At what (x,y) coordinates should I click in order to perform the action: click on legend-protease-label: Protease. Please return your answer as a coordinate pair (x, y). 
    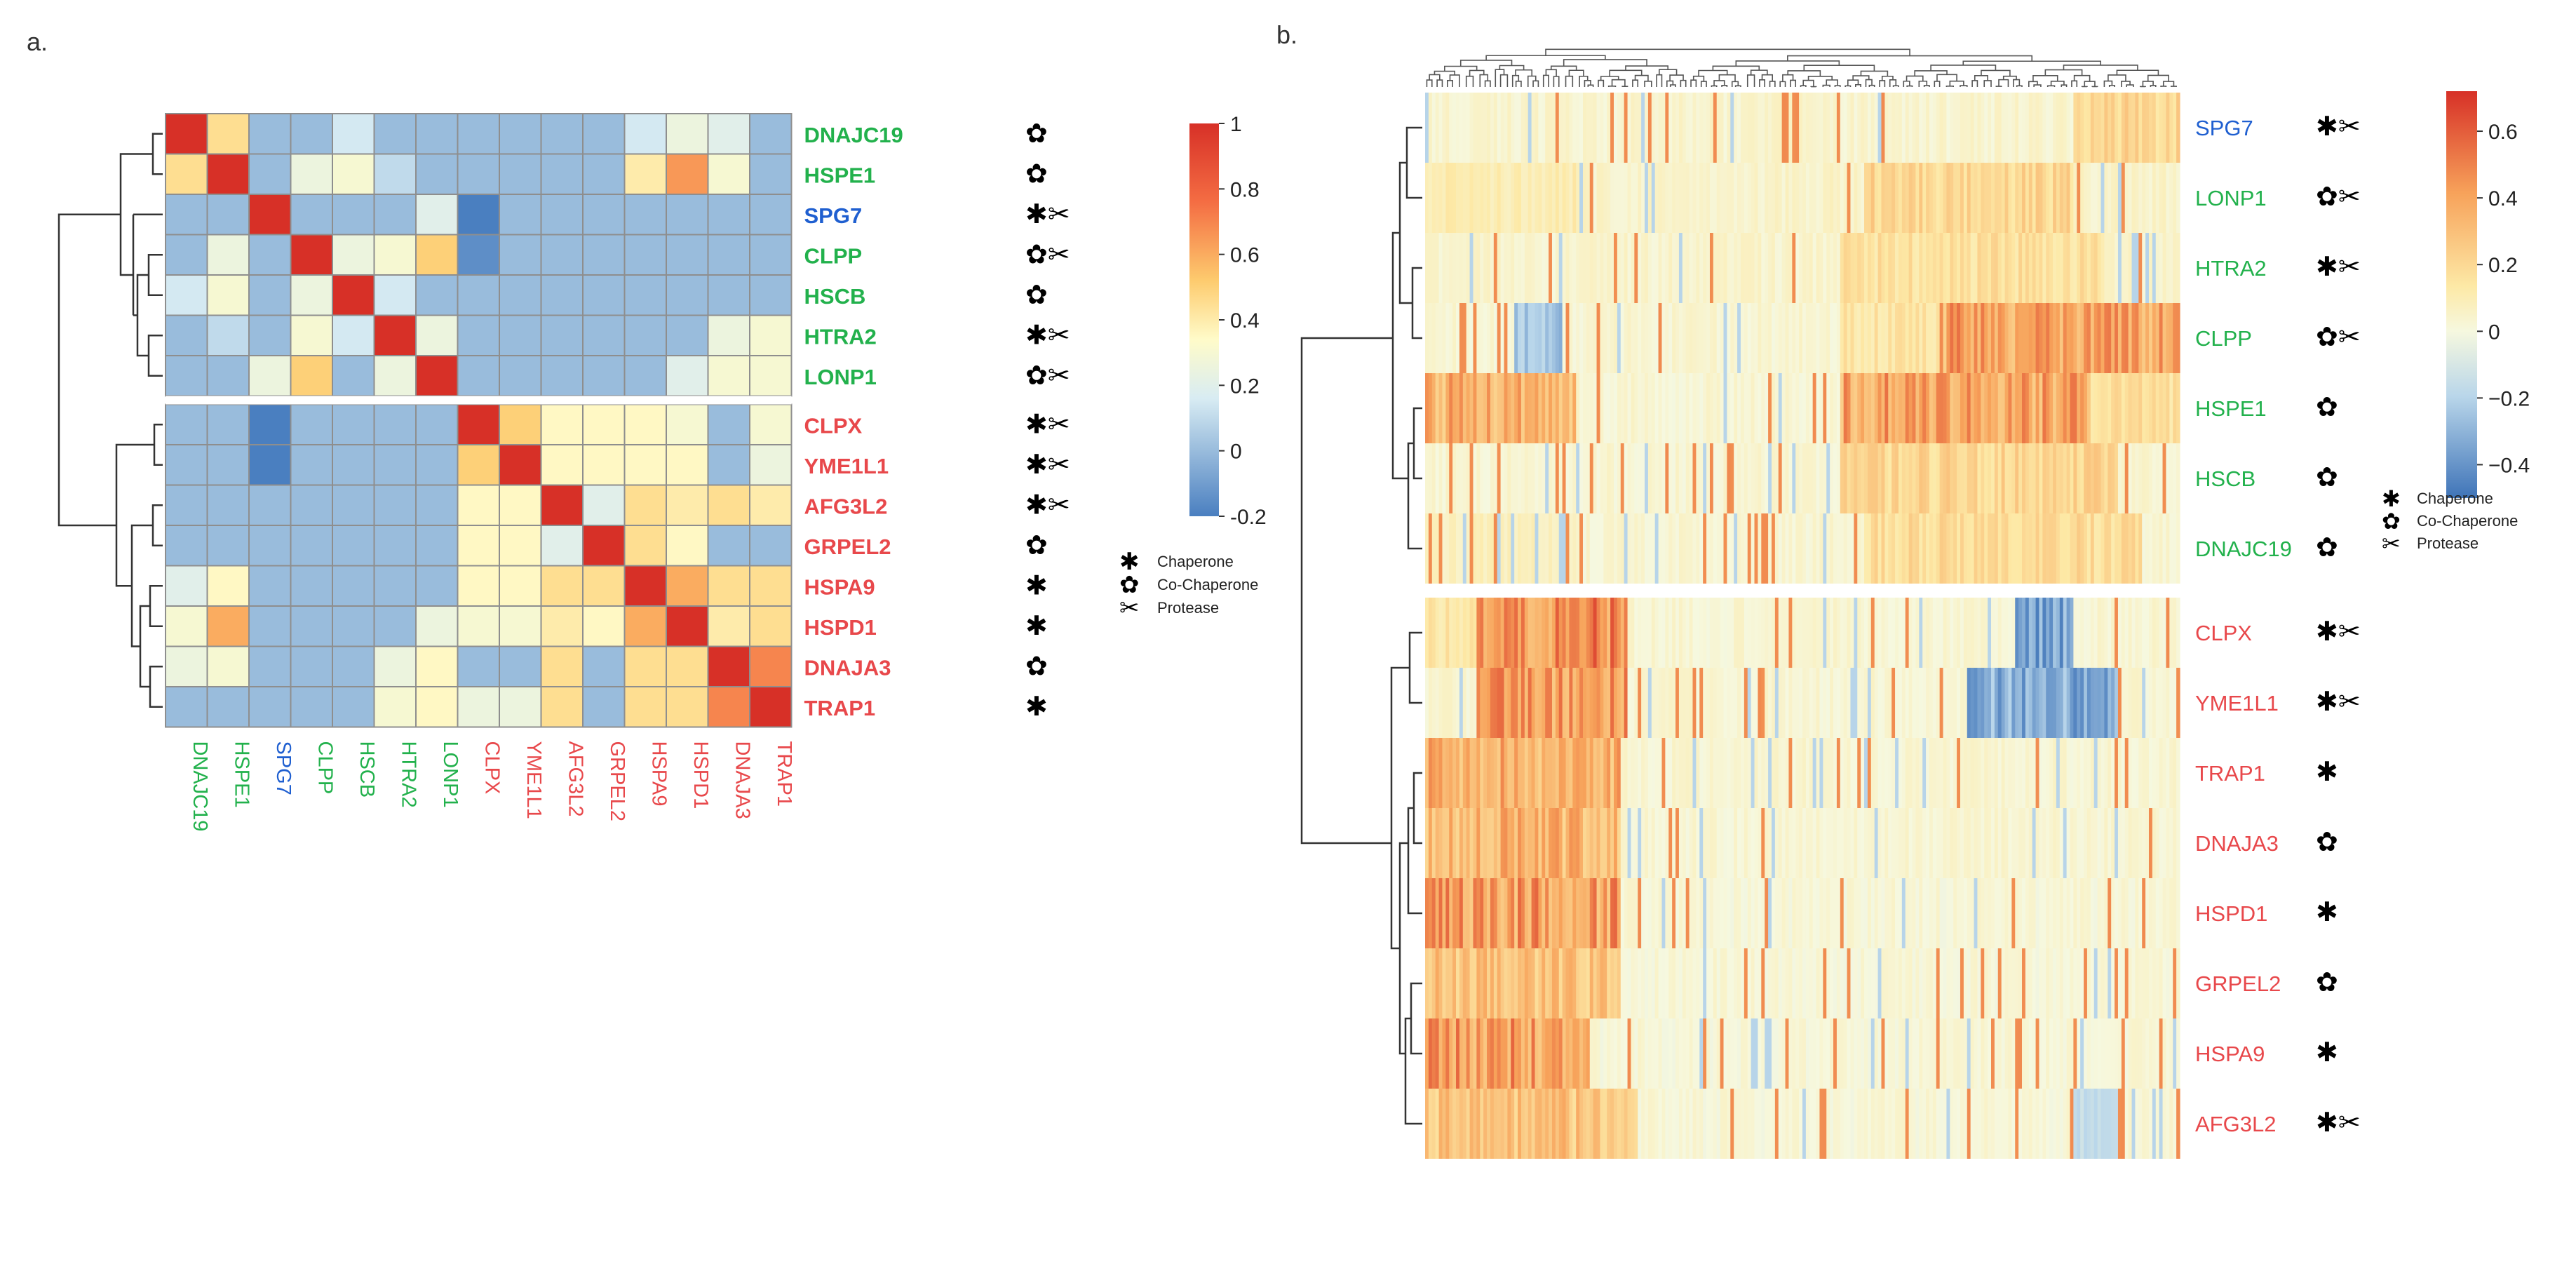
    Looking at the image, I should click on (1188, 608).